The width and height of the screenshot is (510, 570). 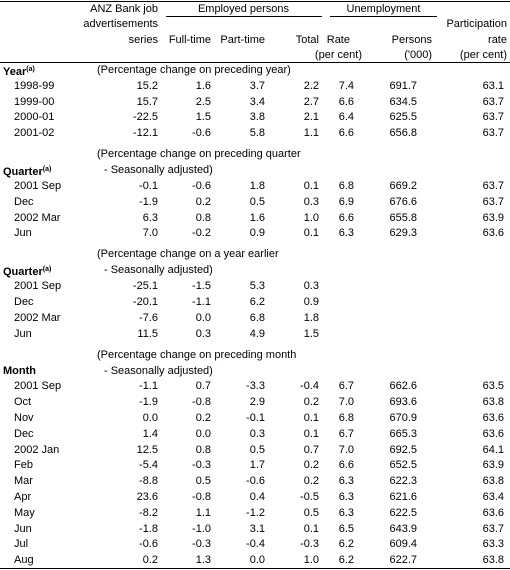 What do you see at coordinates (403, 433) in the screenshot?
I see `cell-value: 665.3` at bounding box center [403, 433].